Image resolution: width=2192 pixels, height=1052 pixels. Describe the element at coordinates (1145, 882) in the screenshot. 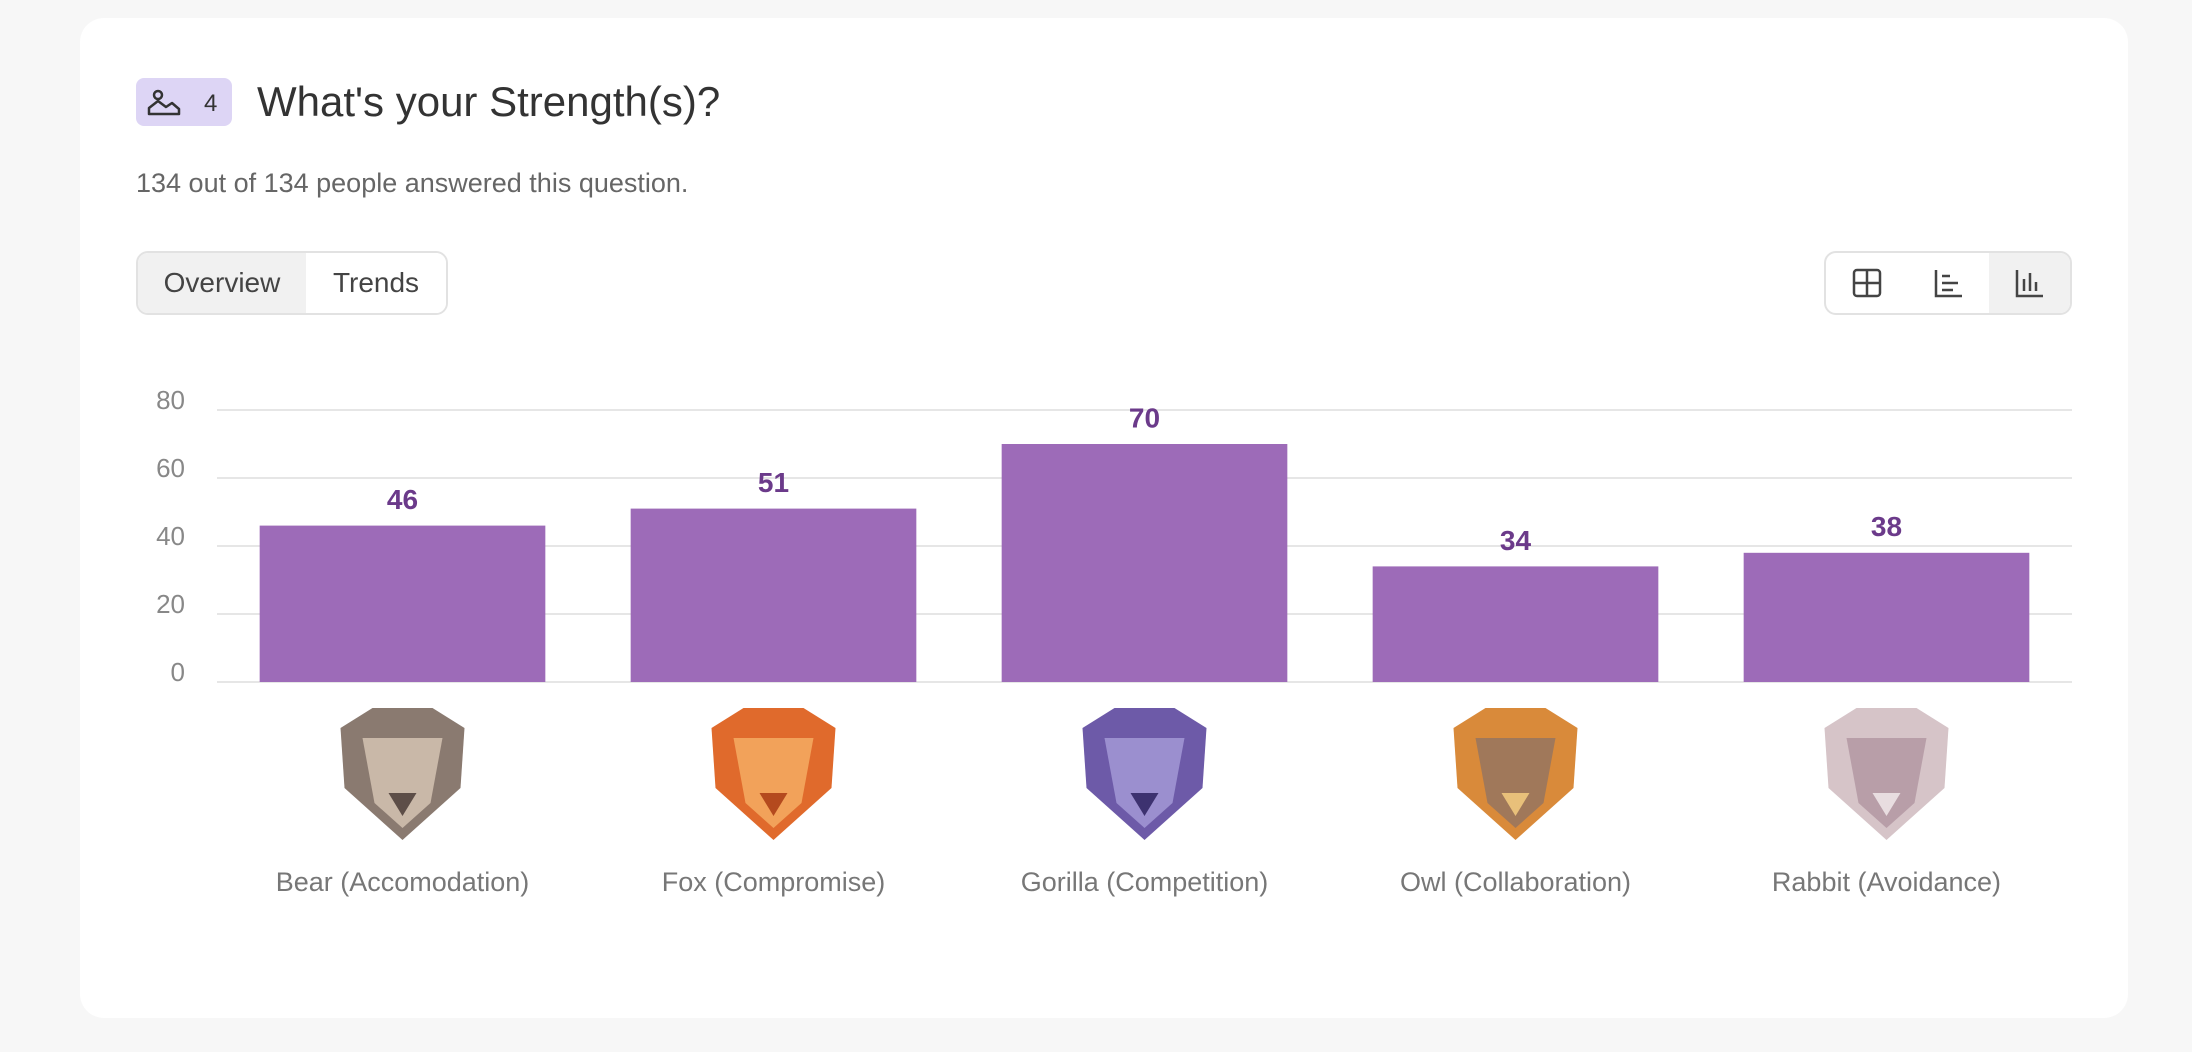

I see `x-tick-label: Gorilla (Competition)` at that location.